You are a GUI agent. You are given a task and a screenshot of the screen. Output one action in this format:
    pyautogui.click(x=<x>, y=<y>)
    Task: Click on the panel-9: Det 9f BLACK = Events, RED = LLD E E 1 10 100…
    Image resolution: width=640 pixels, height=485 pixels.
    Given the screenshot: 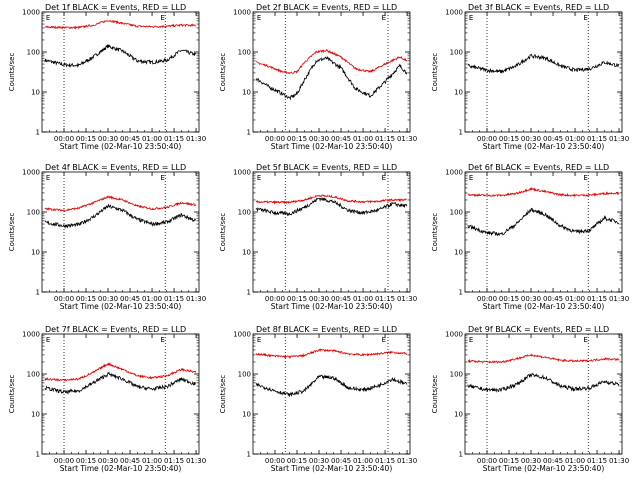 What is the action you would take?
    pyautogui.click(x=530, y=399)
    